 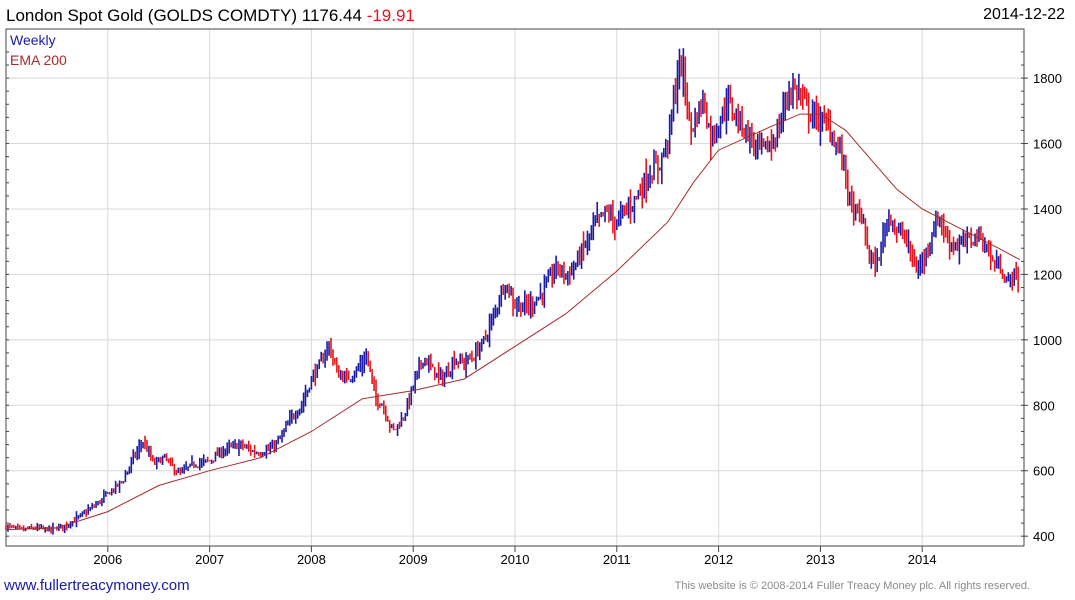 I want to click on y-tick-label: 600, so click(x=1044, y=471).